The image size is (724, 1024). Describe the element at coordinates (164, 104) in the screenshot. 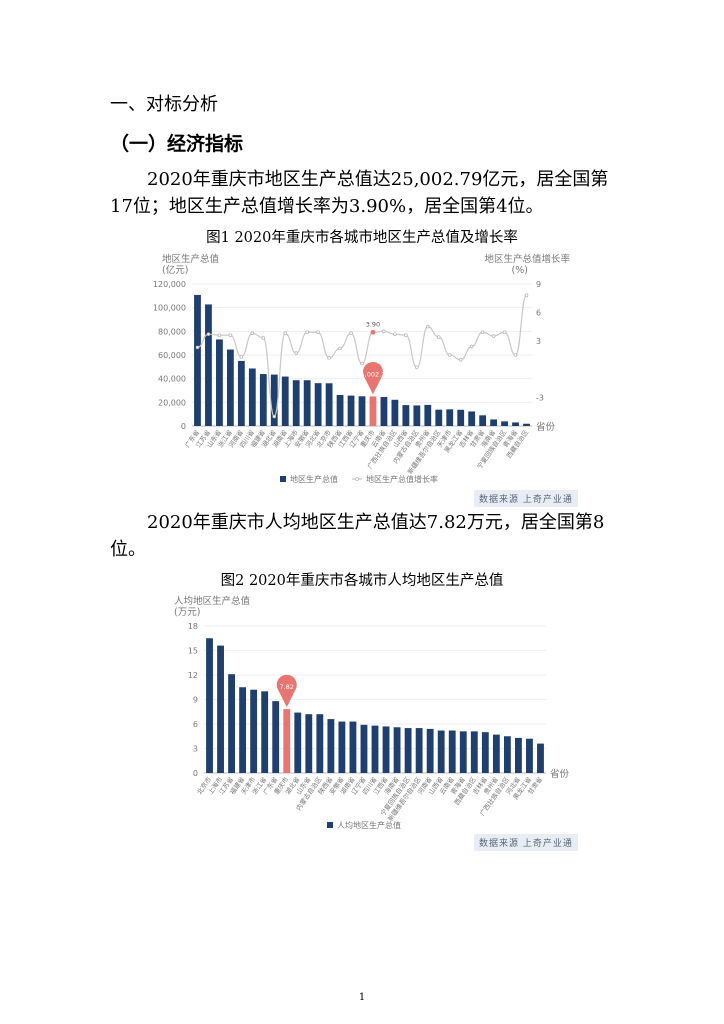

I see `section-heading: 一、对标分析` at that location.